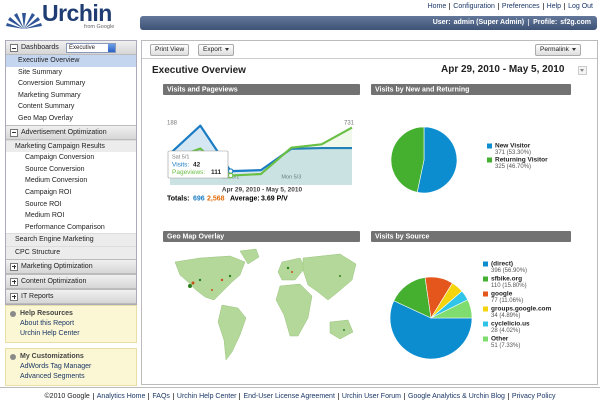 The image size is (600, 408). Describe the element at coordinates (56, 366) in the screenshot. I see `box-link: AdWords Tag Manager` at that location.